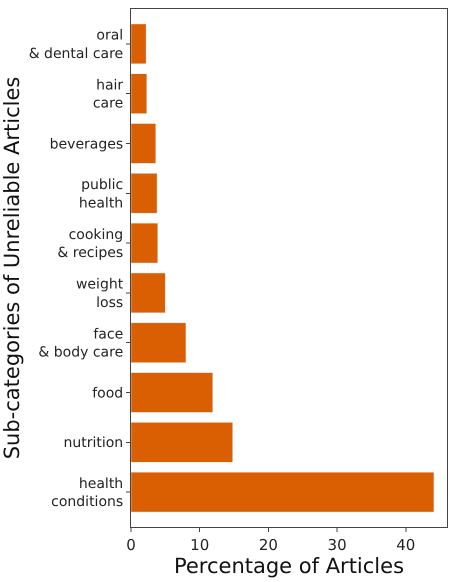 The image size is (459, 582). What do you see at coordinates (337, 545) in the screenshot?
I see `x-tick-label: 30` at bounding box center [337, 545].